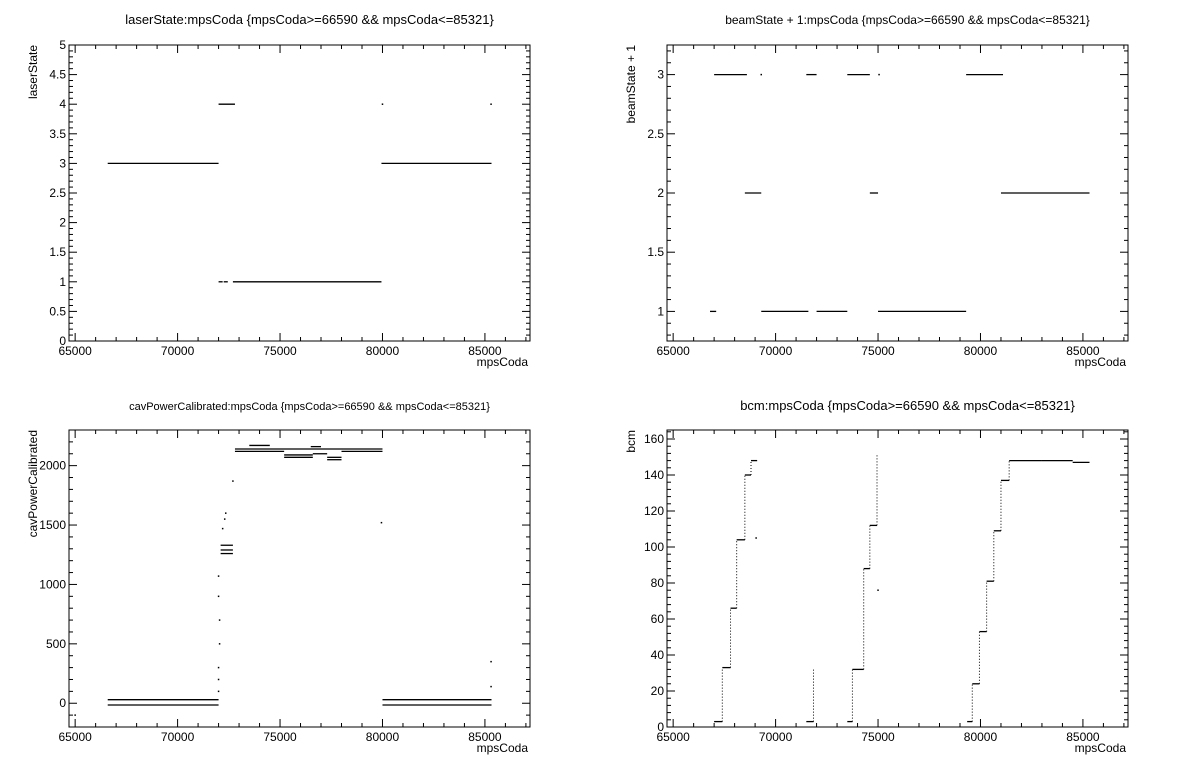 The width and height of the screenshot is (1196, 772). I want to click on y-axis-label: cavPowerCalibrated, so click(33, 483).